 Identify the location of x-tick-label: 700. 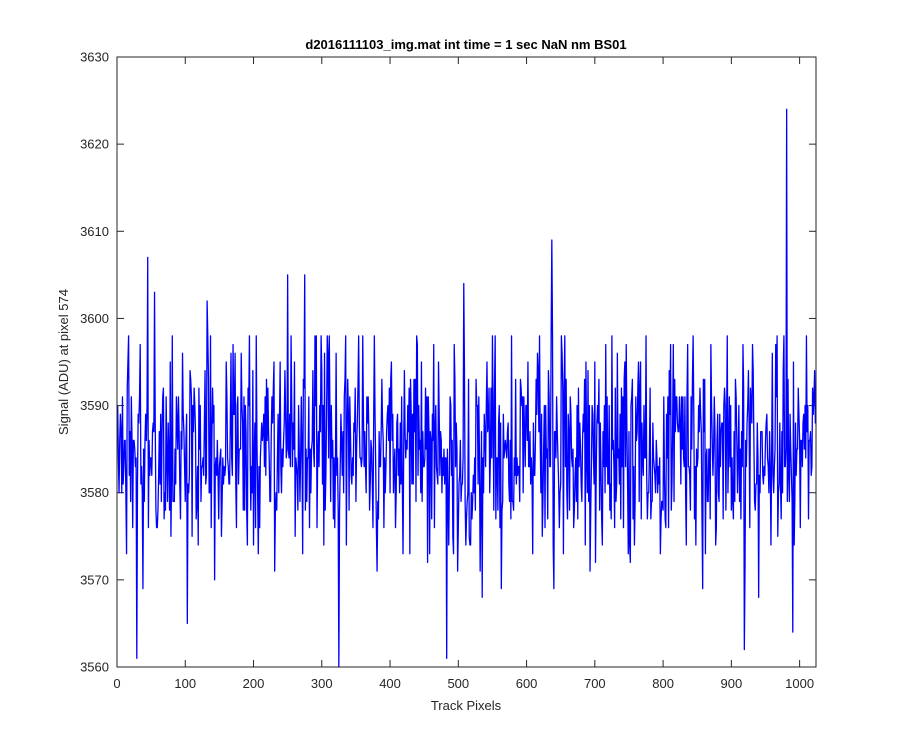
(595, 683).